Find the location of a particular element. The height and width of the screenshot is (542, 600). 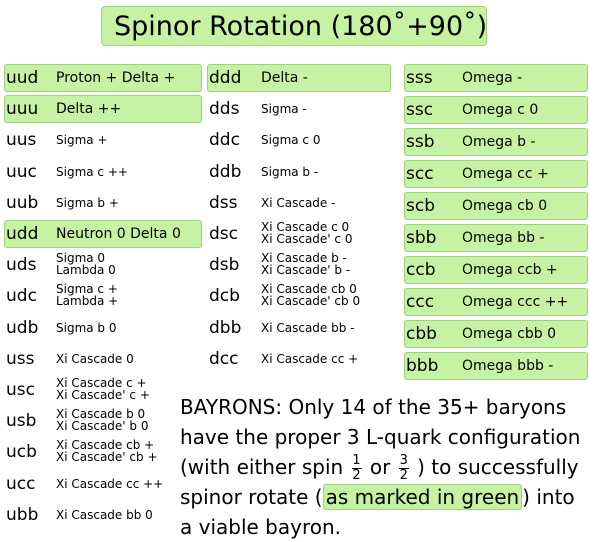

particle-name: Xi Cascade 0 is located at coordinates (95, 358).